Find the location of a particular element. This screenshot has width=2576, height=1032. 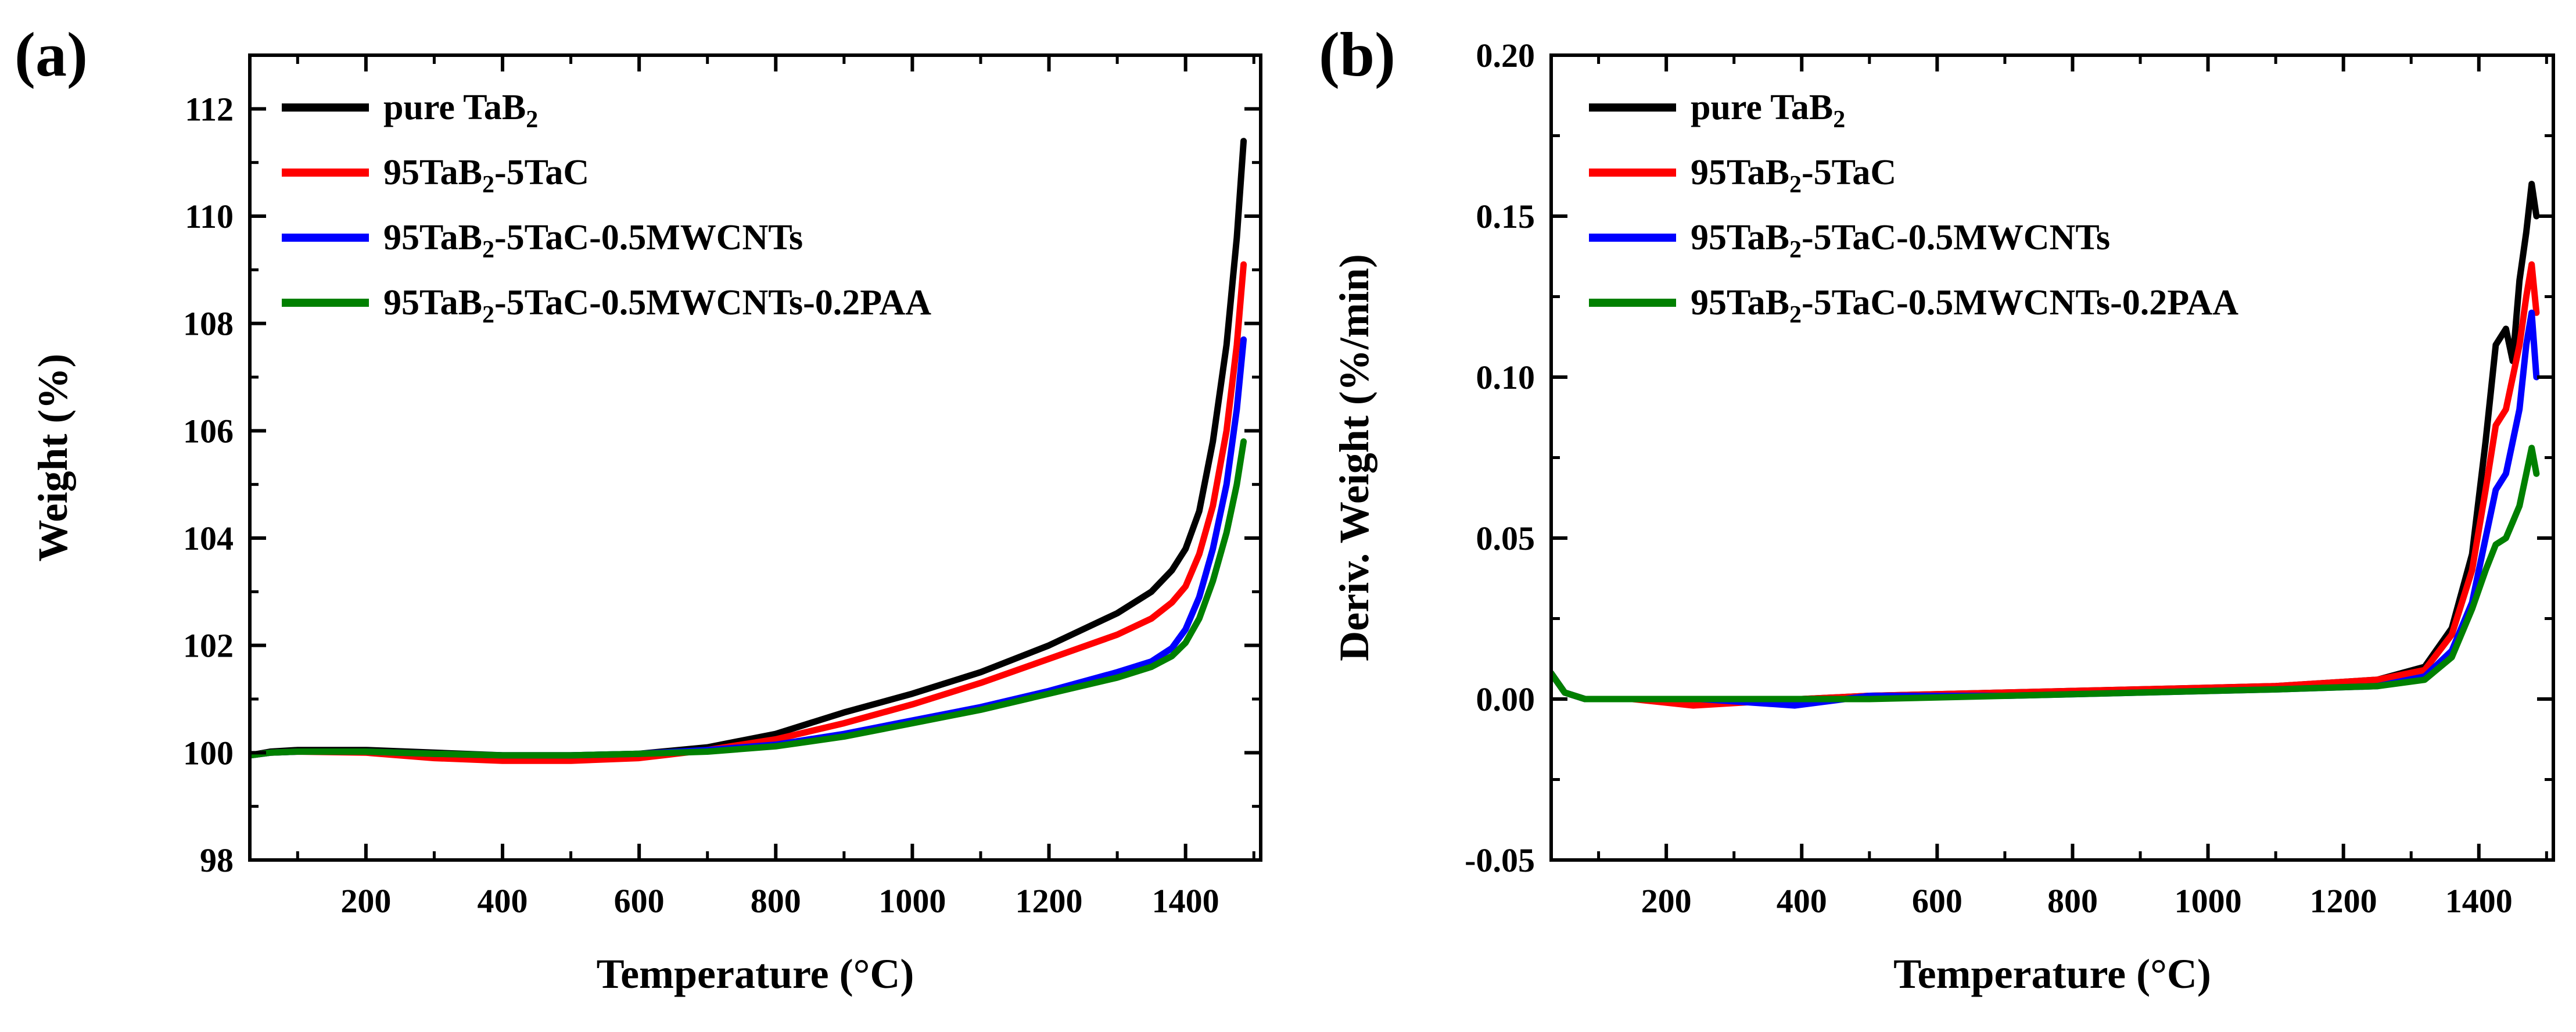

y-tick-label: 0.15 is located at coordinates (1505, 216).